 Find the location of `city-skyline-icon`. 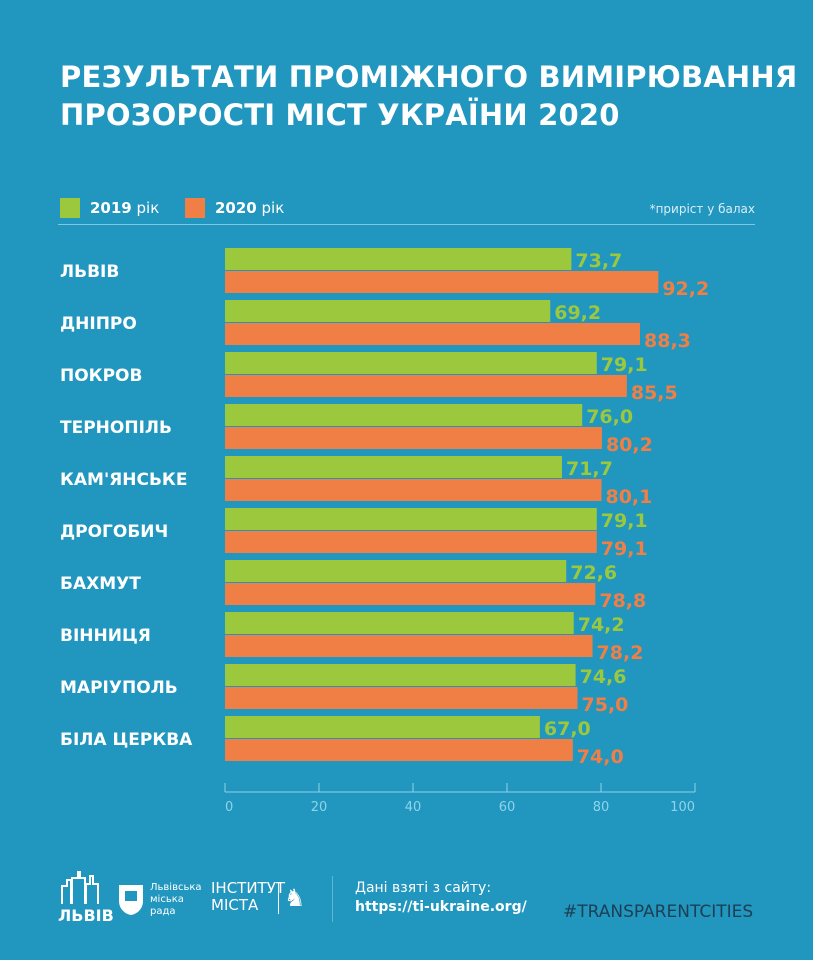

city-skyline-icon is located at coordinates (80, 887).